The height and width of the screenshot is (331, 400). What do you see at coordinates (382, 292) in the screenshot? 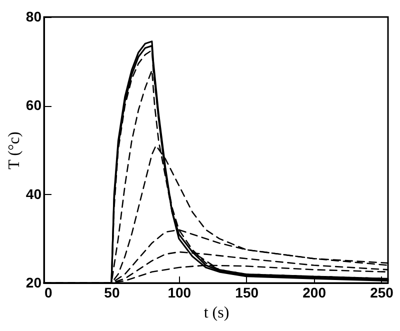
I see `x-tick-label: 250` at bounding box center [382, 292].